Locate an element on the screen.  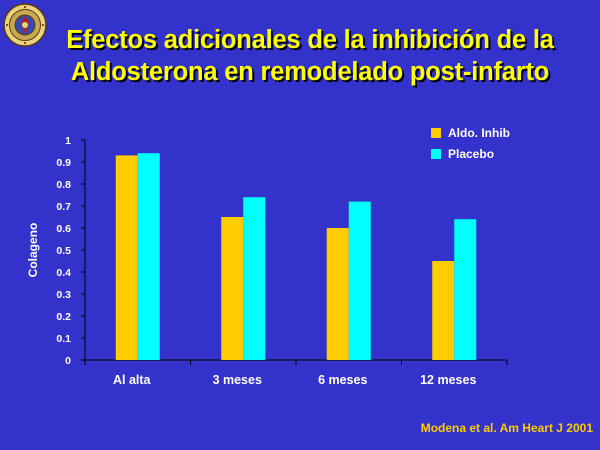
y-axis-ticks: 0 0.1 0.2 0.3 0.4 0.5 0.6 0.7 0.8 0.9 1 is located at coordinates (70, 251).